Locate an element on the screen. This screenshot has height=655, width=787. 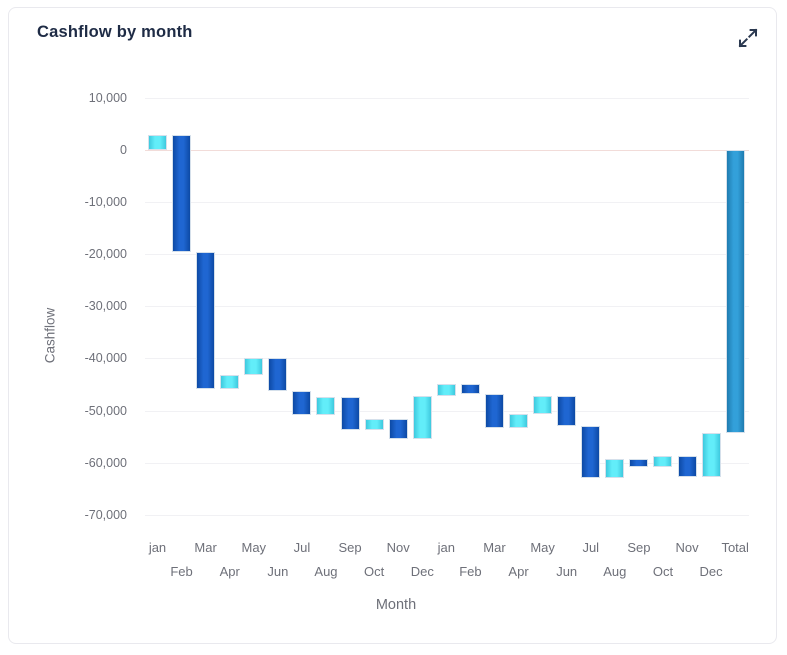
bar-nov-y1 is located at coordinates (398, 428).